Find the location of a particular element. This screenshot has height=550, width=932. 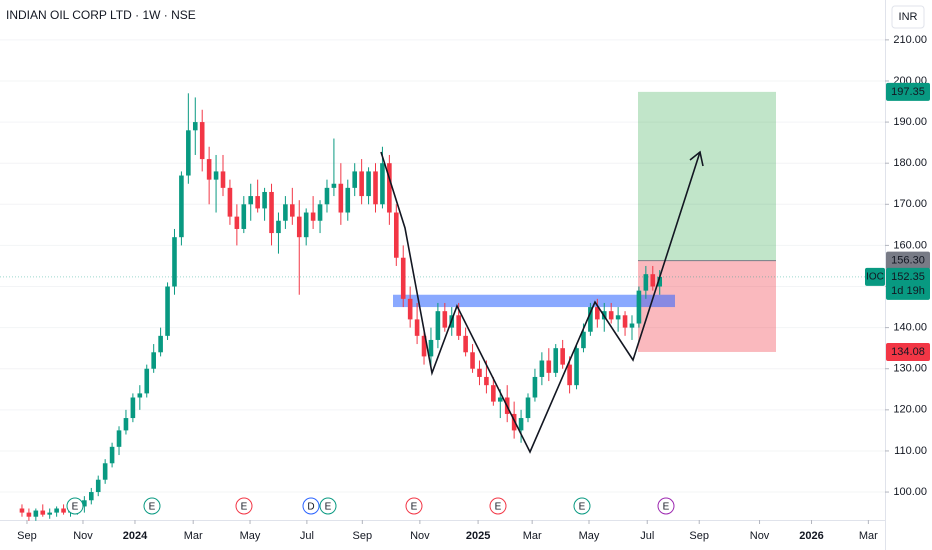

symbol-label: IOC is located at coordinates (875, 276).